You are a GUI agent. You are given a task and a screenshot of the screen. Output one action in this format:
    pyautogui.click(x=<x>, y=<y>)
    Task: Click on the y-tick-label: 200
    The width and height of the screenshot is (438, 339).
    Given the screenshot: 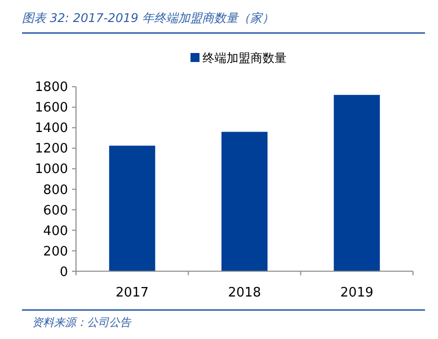 What is the action you would take?
    pyautogui.click(x=55, y=252)
    